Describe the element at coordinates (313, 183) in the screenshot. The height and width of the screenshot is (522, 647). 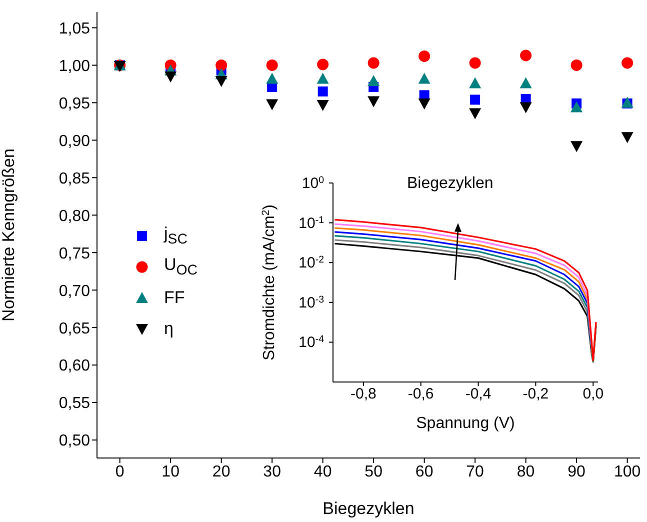
I see `y-tick-label: 10$^{0}$` at that location.